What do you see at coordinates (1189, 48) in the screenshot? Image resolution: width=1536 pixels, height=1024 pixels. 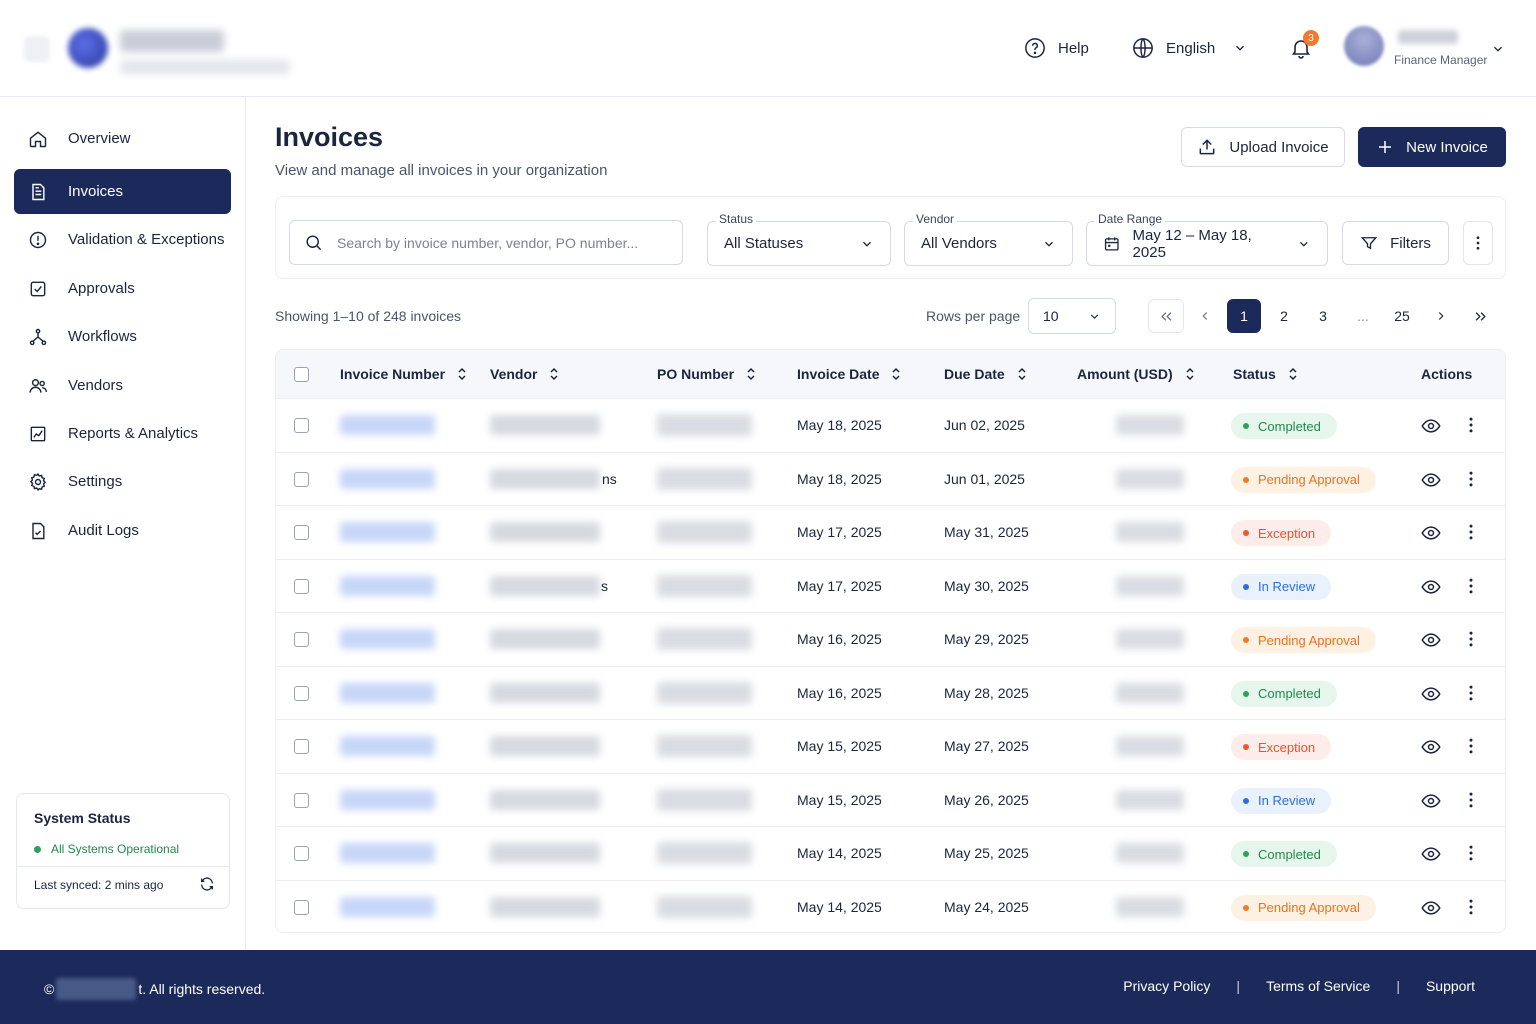 I see `language-selector: English` at bounding box center [1189, 48].